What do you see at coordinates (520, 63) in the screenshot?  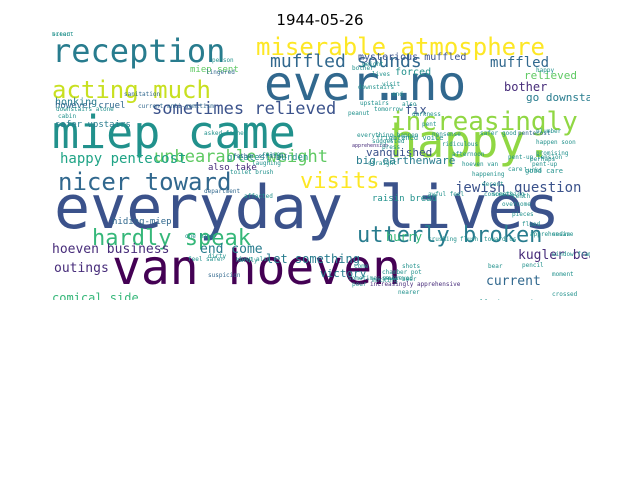 I see `cloud-word: muffled` at bounding box center [520, 63].